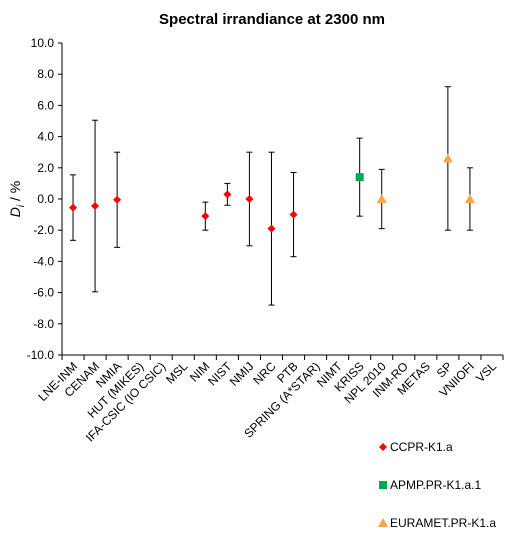 The width and height of the screenshot is (523, 547). Describe the element at coordinates (21, 205) in the screenshot. I see `y-label-sub: i` at that location.